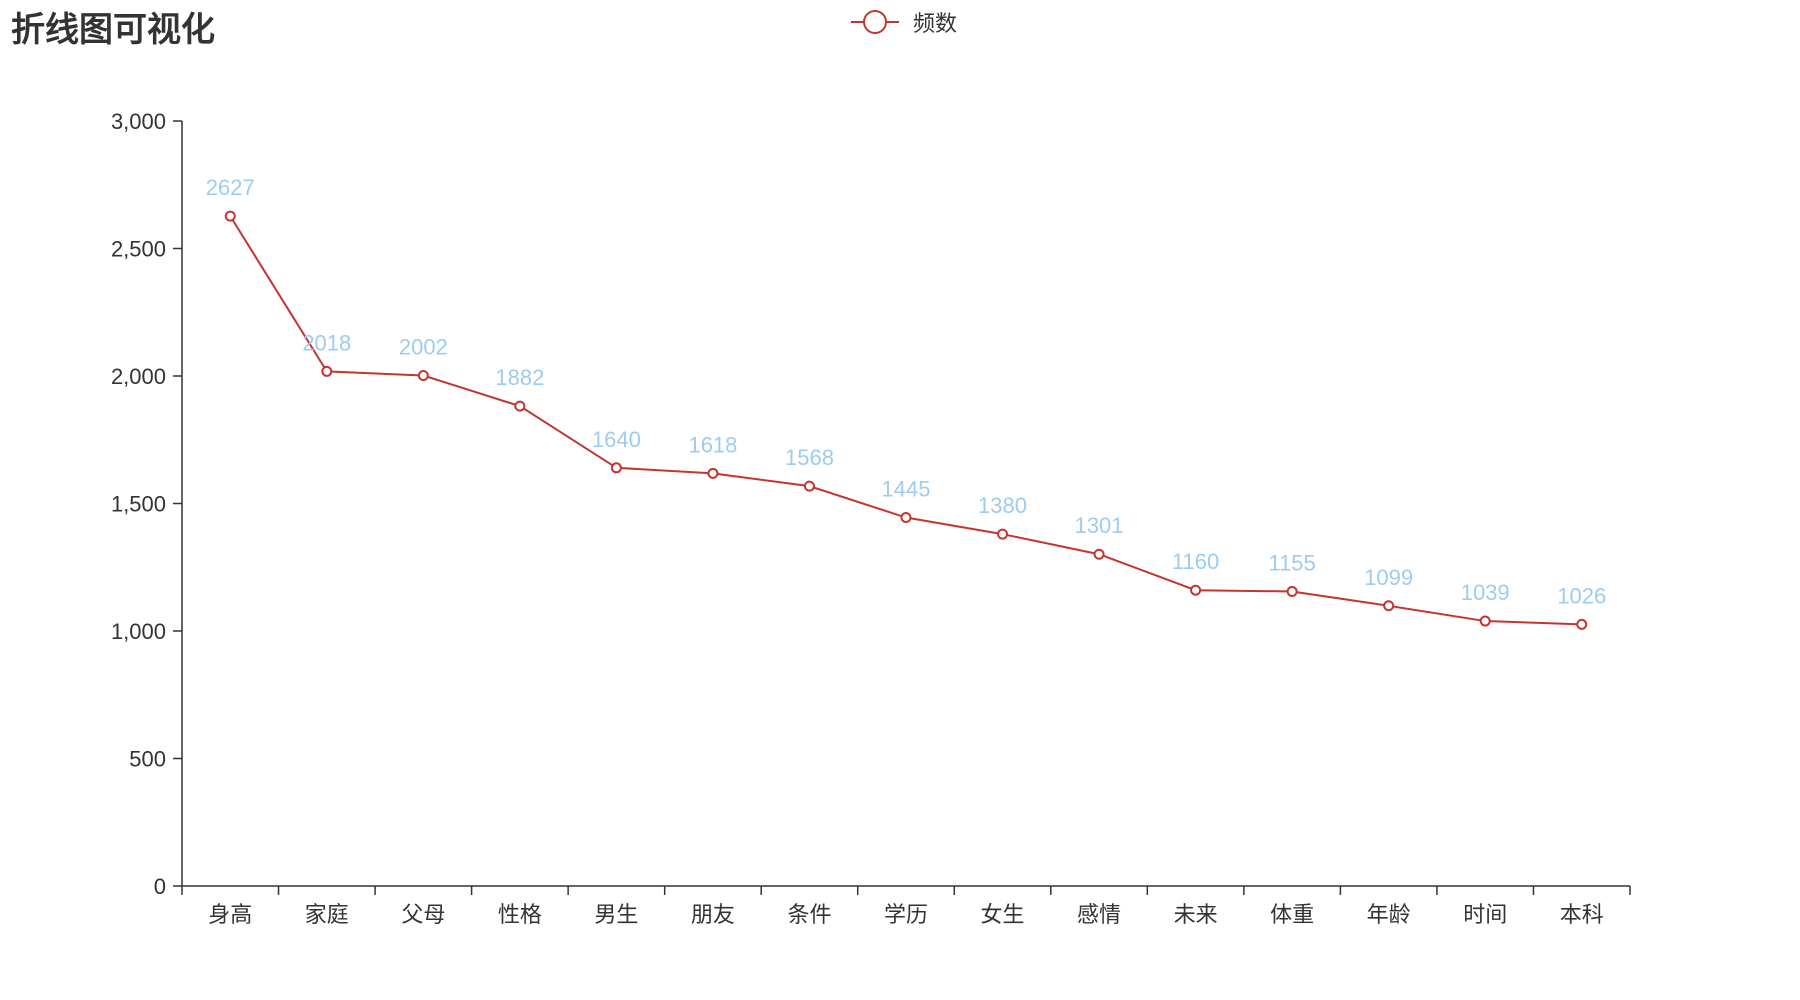  Describe the element at coordinates (616, 915) in the screenshot. I see `x-tick-label: 男生` at that location.